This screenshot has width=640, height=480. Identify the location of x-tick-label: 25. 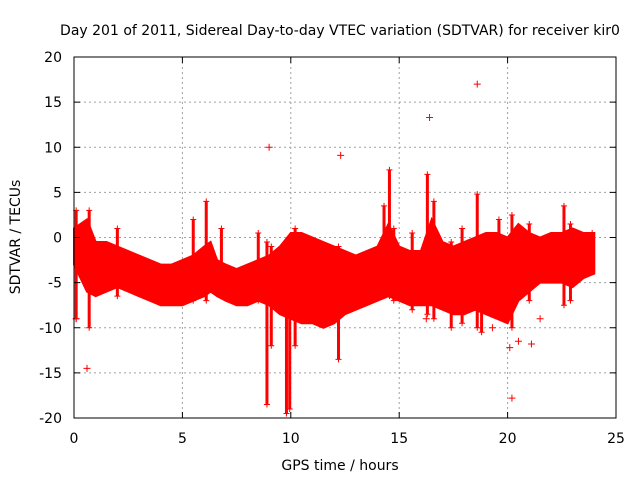
(616, 439).